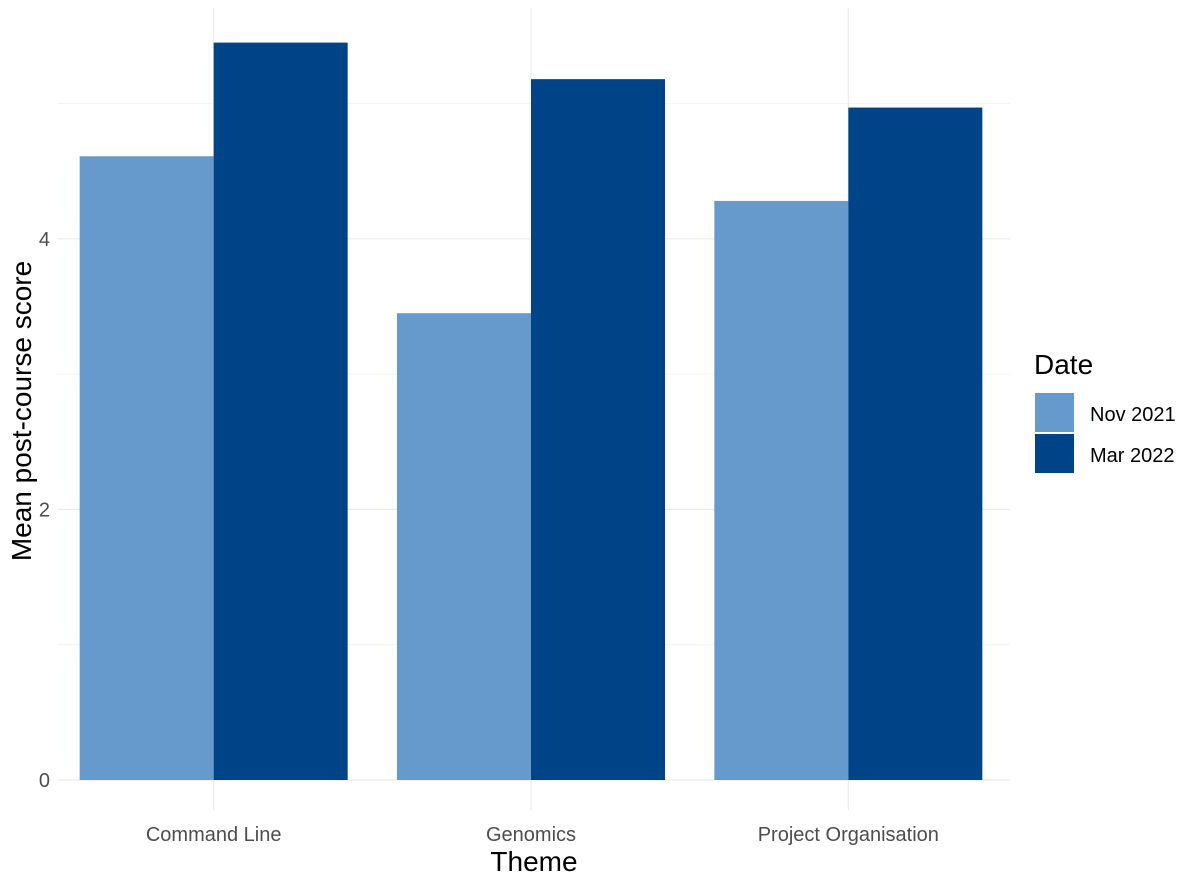 This screenshot has height=885, width=1200. I want to click on bar-mar-2022-command-line, so click(280, 411).